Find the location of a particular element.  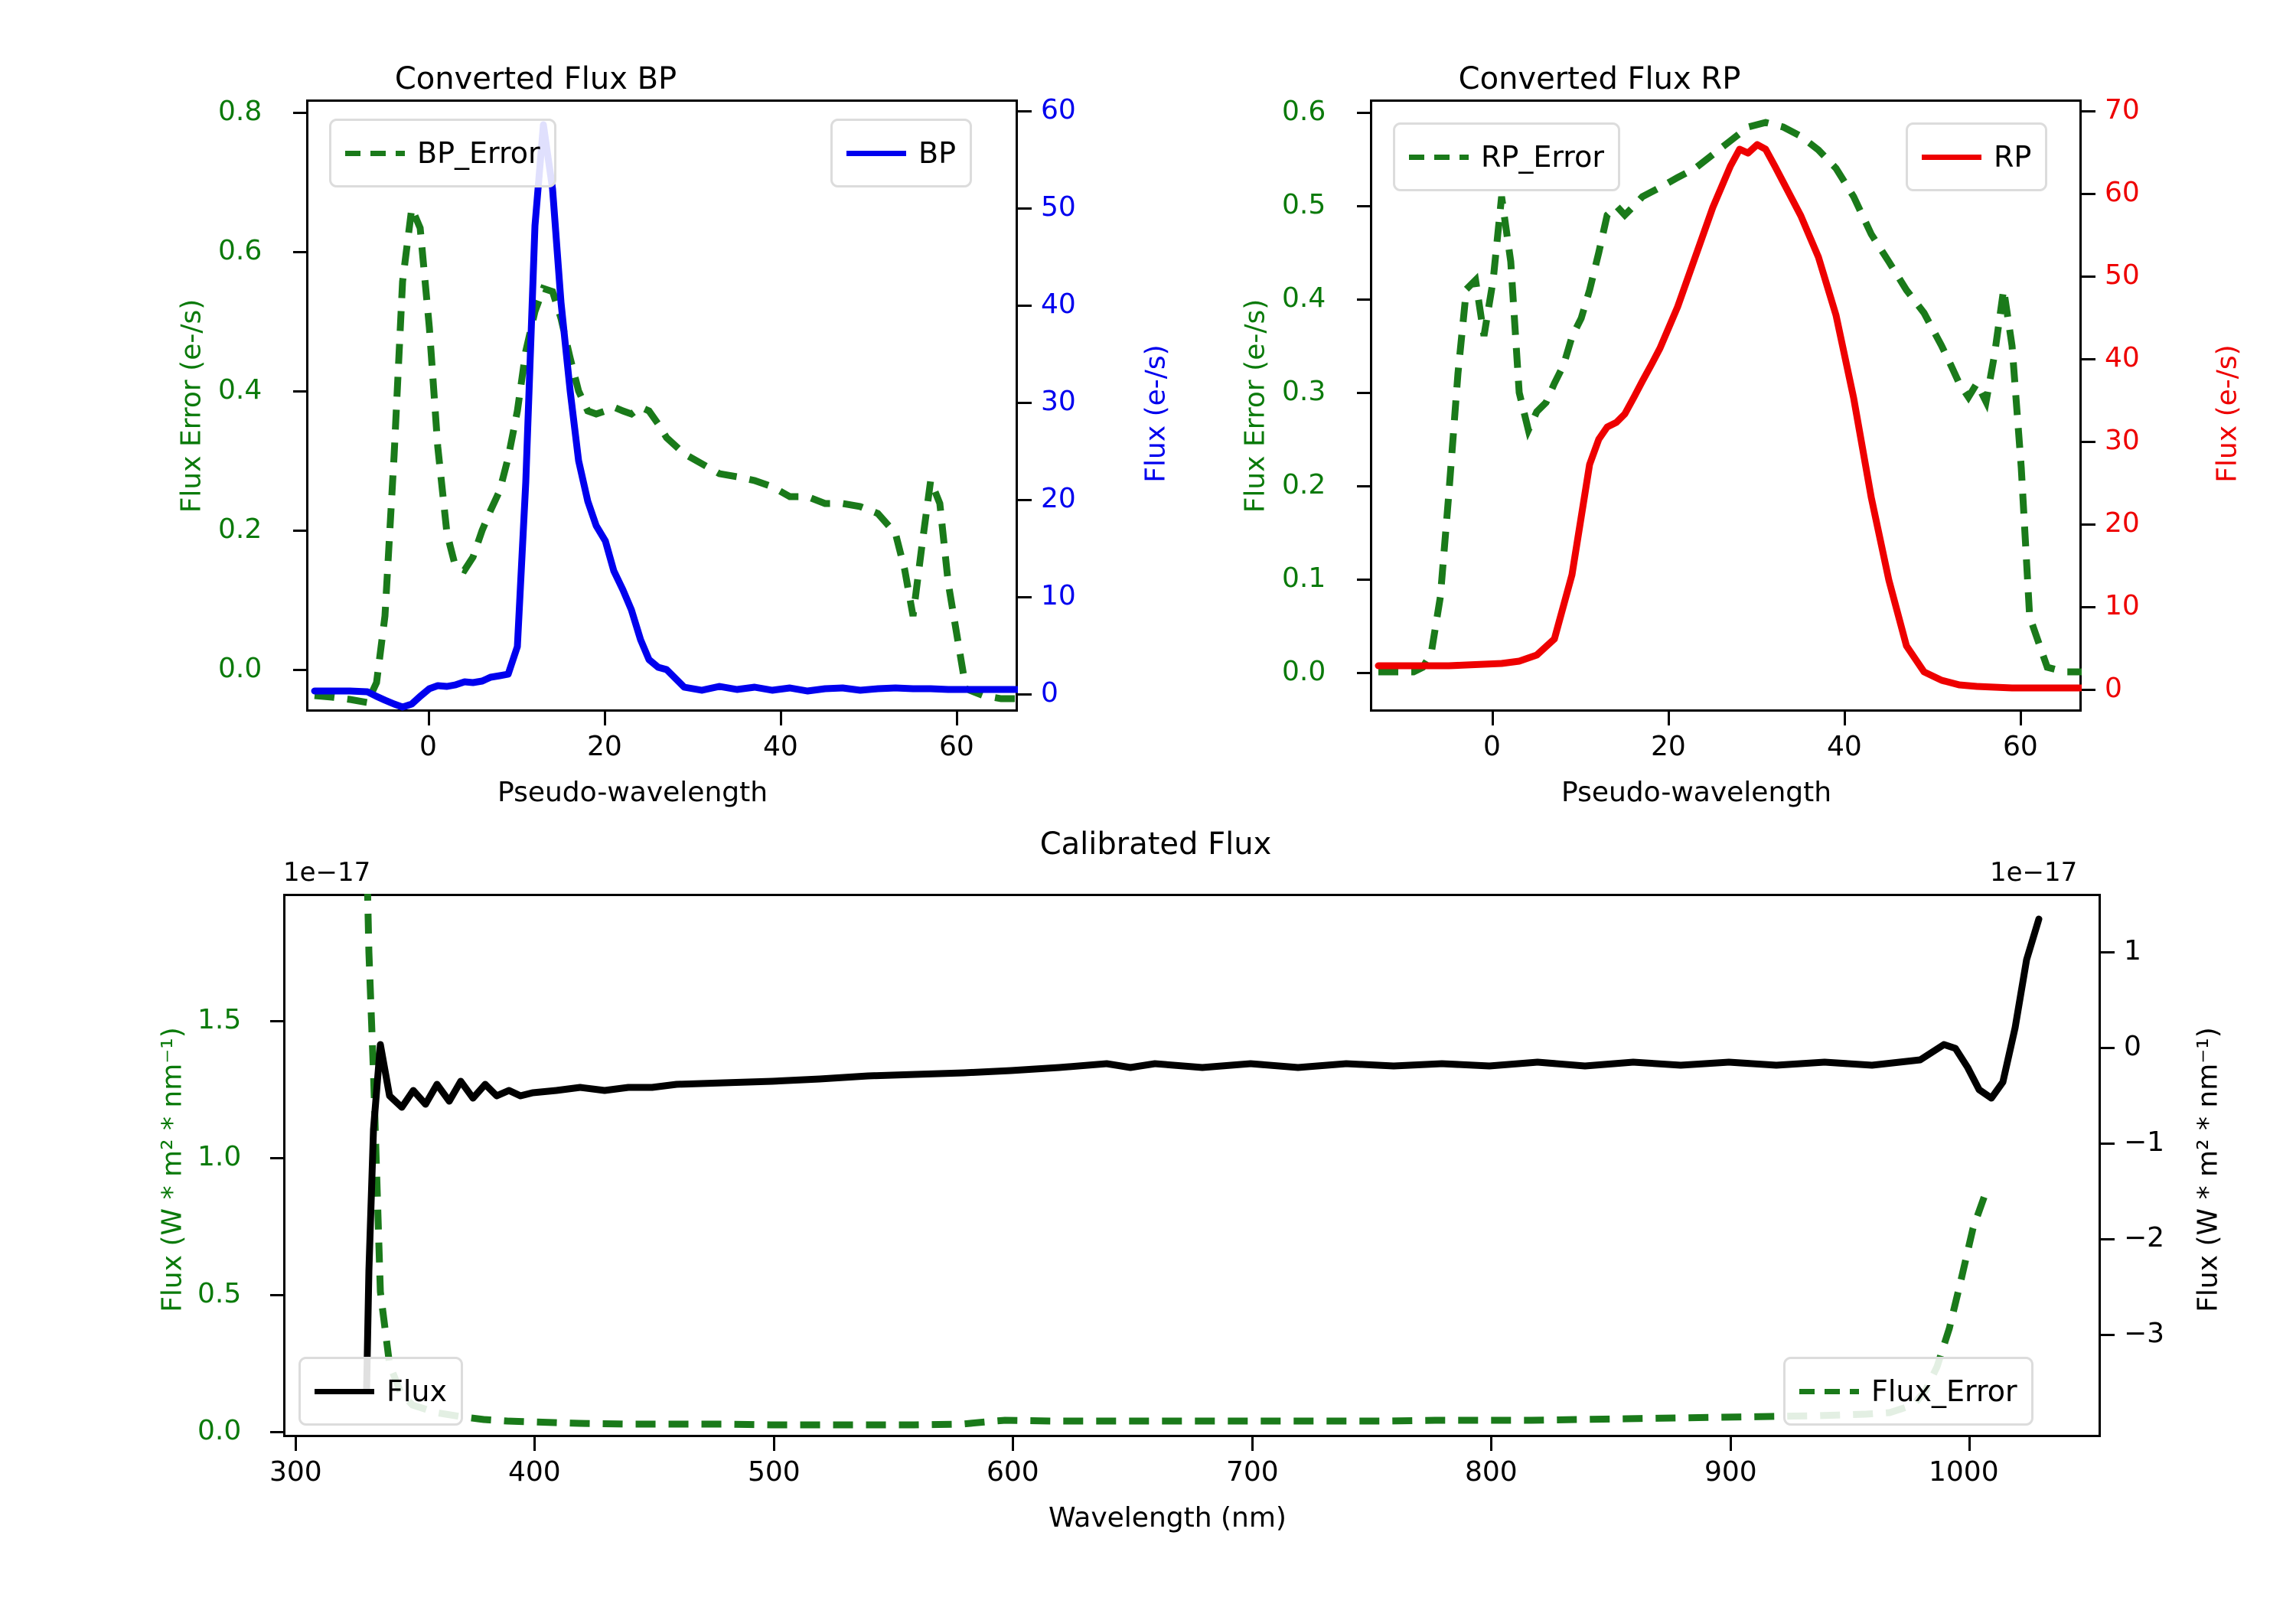

cal-flux-error-legend: Flux_Error is located at coordinates (1908, 1391).